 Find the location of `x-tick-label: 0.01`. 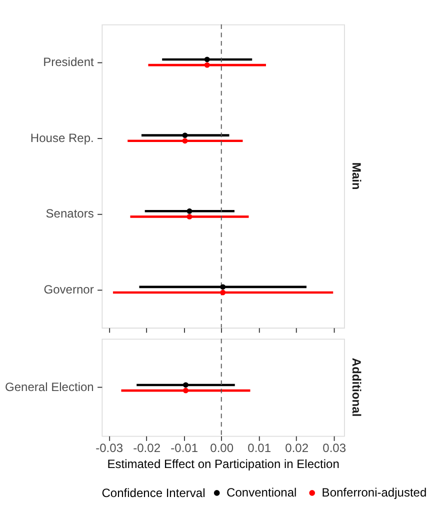

x-tick-label: 0.01 is located at coordinates (260, 448).